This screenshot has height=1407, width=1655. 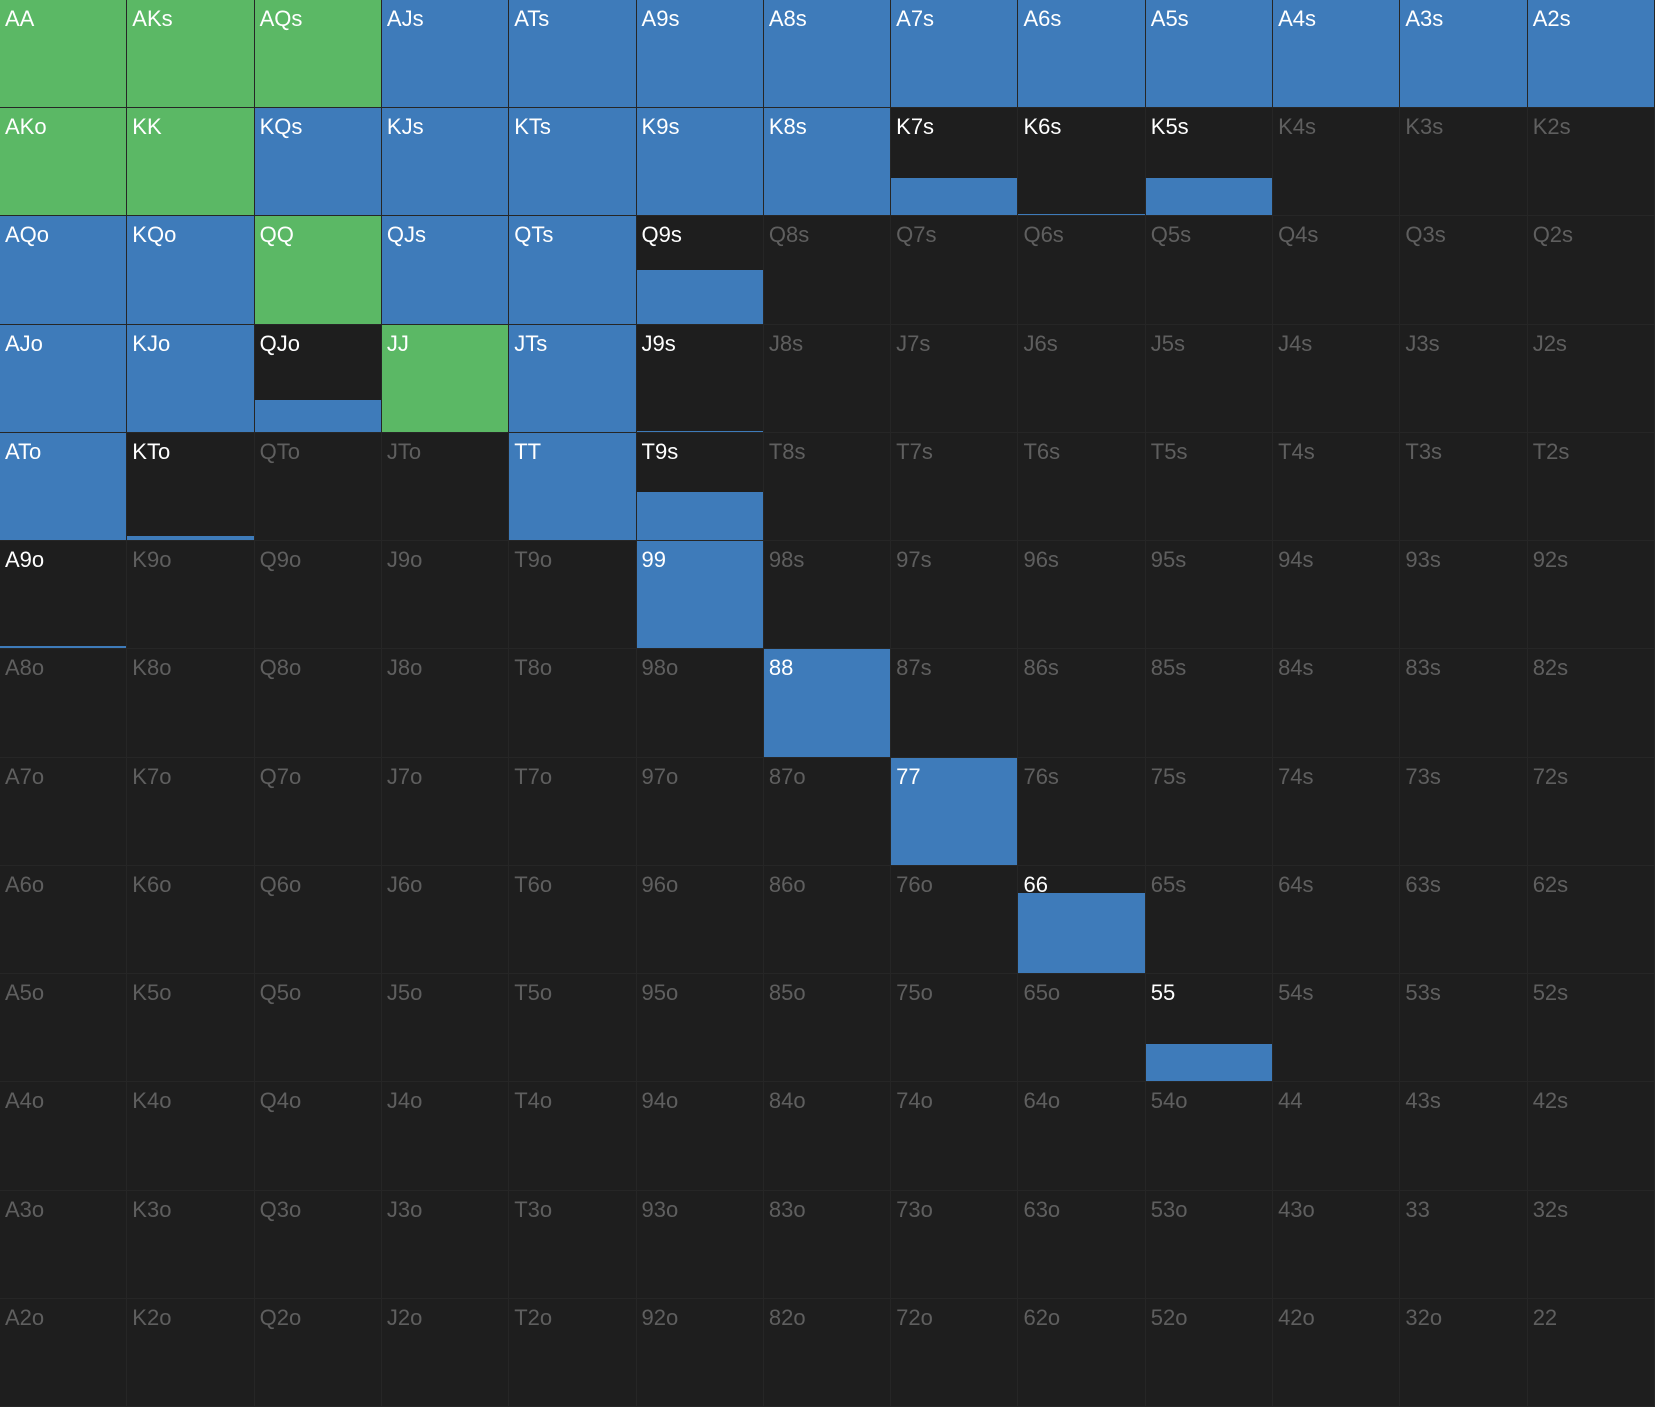 I want to click on hand-cell: 32s, so click(x=1591, y=1244).